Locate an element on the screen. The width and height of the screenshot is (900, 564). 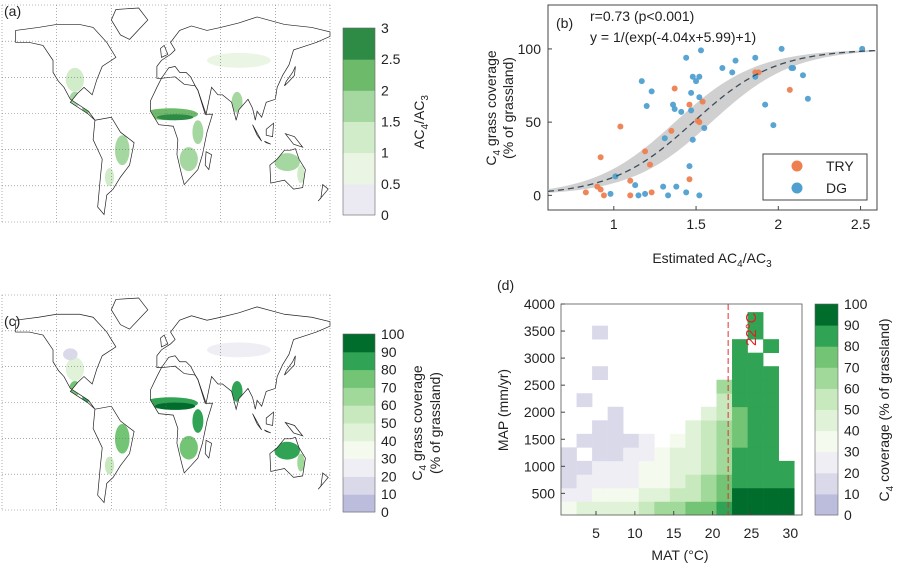
panel-d-y-tick-label: 3500 is located at coordinates (539, 331).